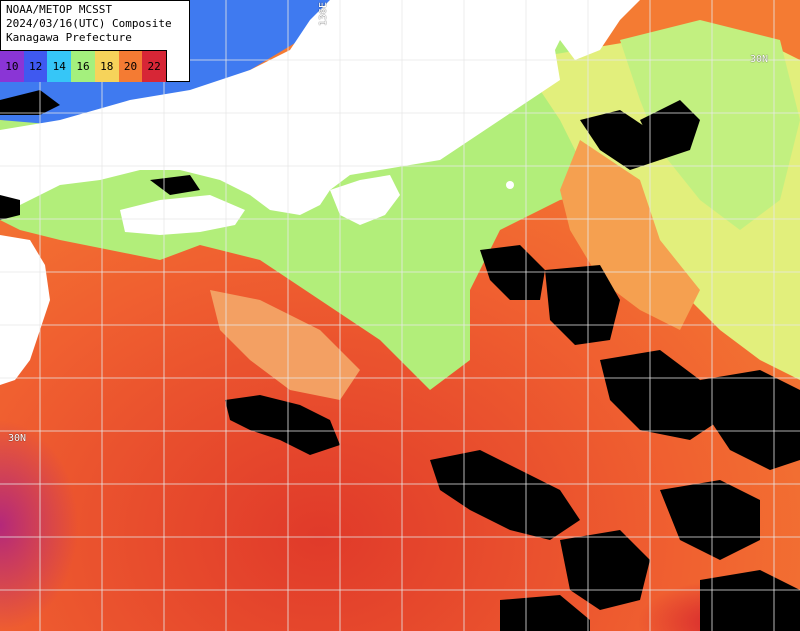 This screenshot has height=631, width=800. What do you see at coordinates (323, 14) in the screenshot?
I see `longitude-label-136e: 136E` at bounding box center [323, 14].